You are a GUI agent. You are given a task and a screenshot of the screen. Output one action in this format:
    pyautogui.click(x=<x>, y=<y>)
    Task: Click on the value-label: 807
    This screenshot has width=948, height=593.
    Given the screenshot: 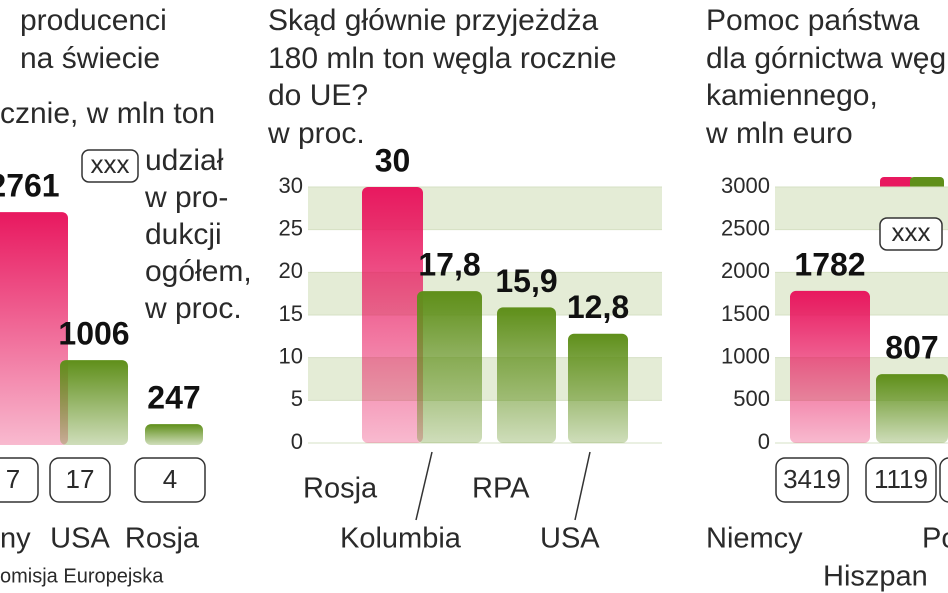 What is the action you would take?
    pyautogui.click(x=911, y=348)
    